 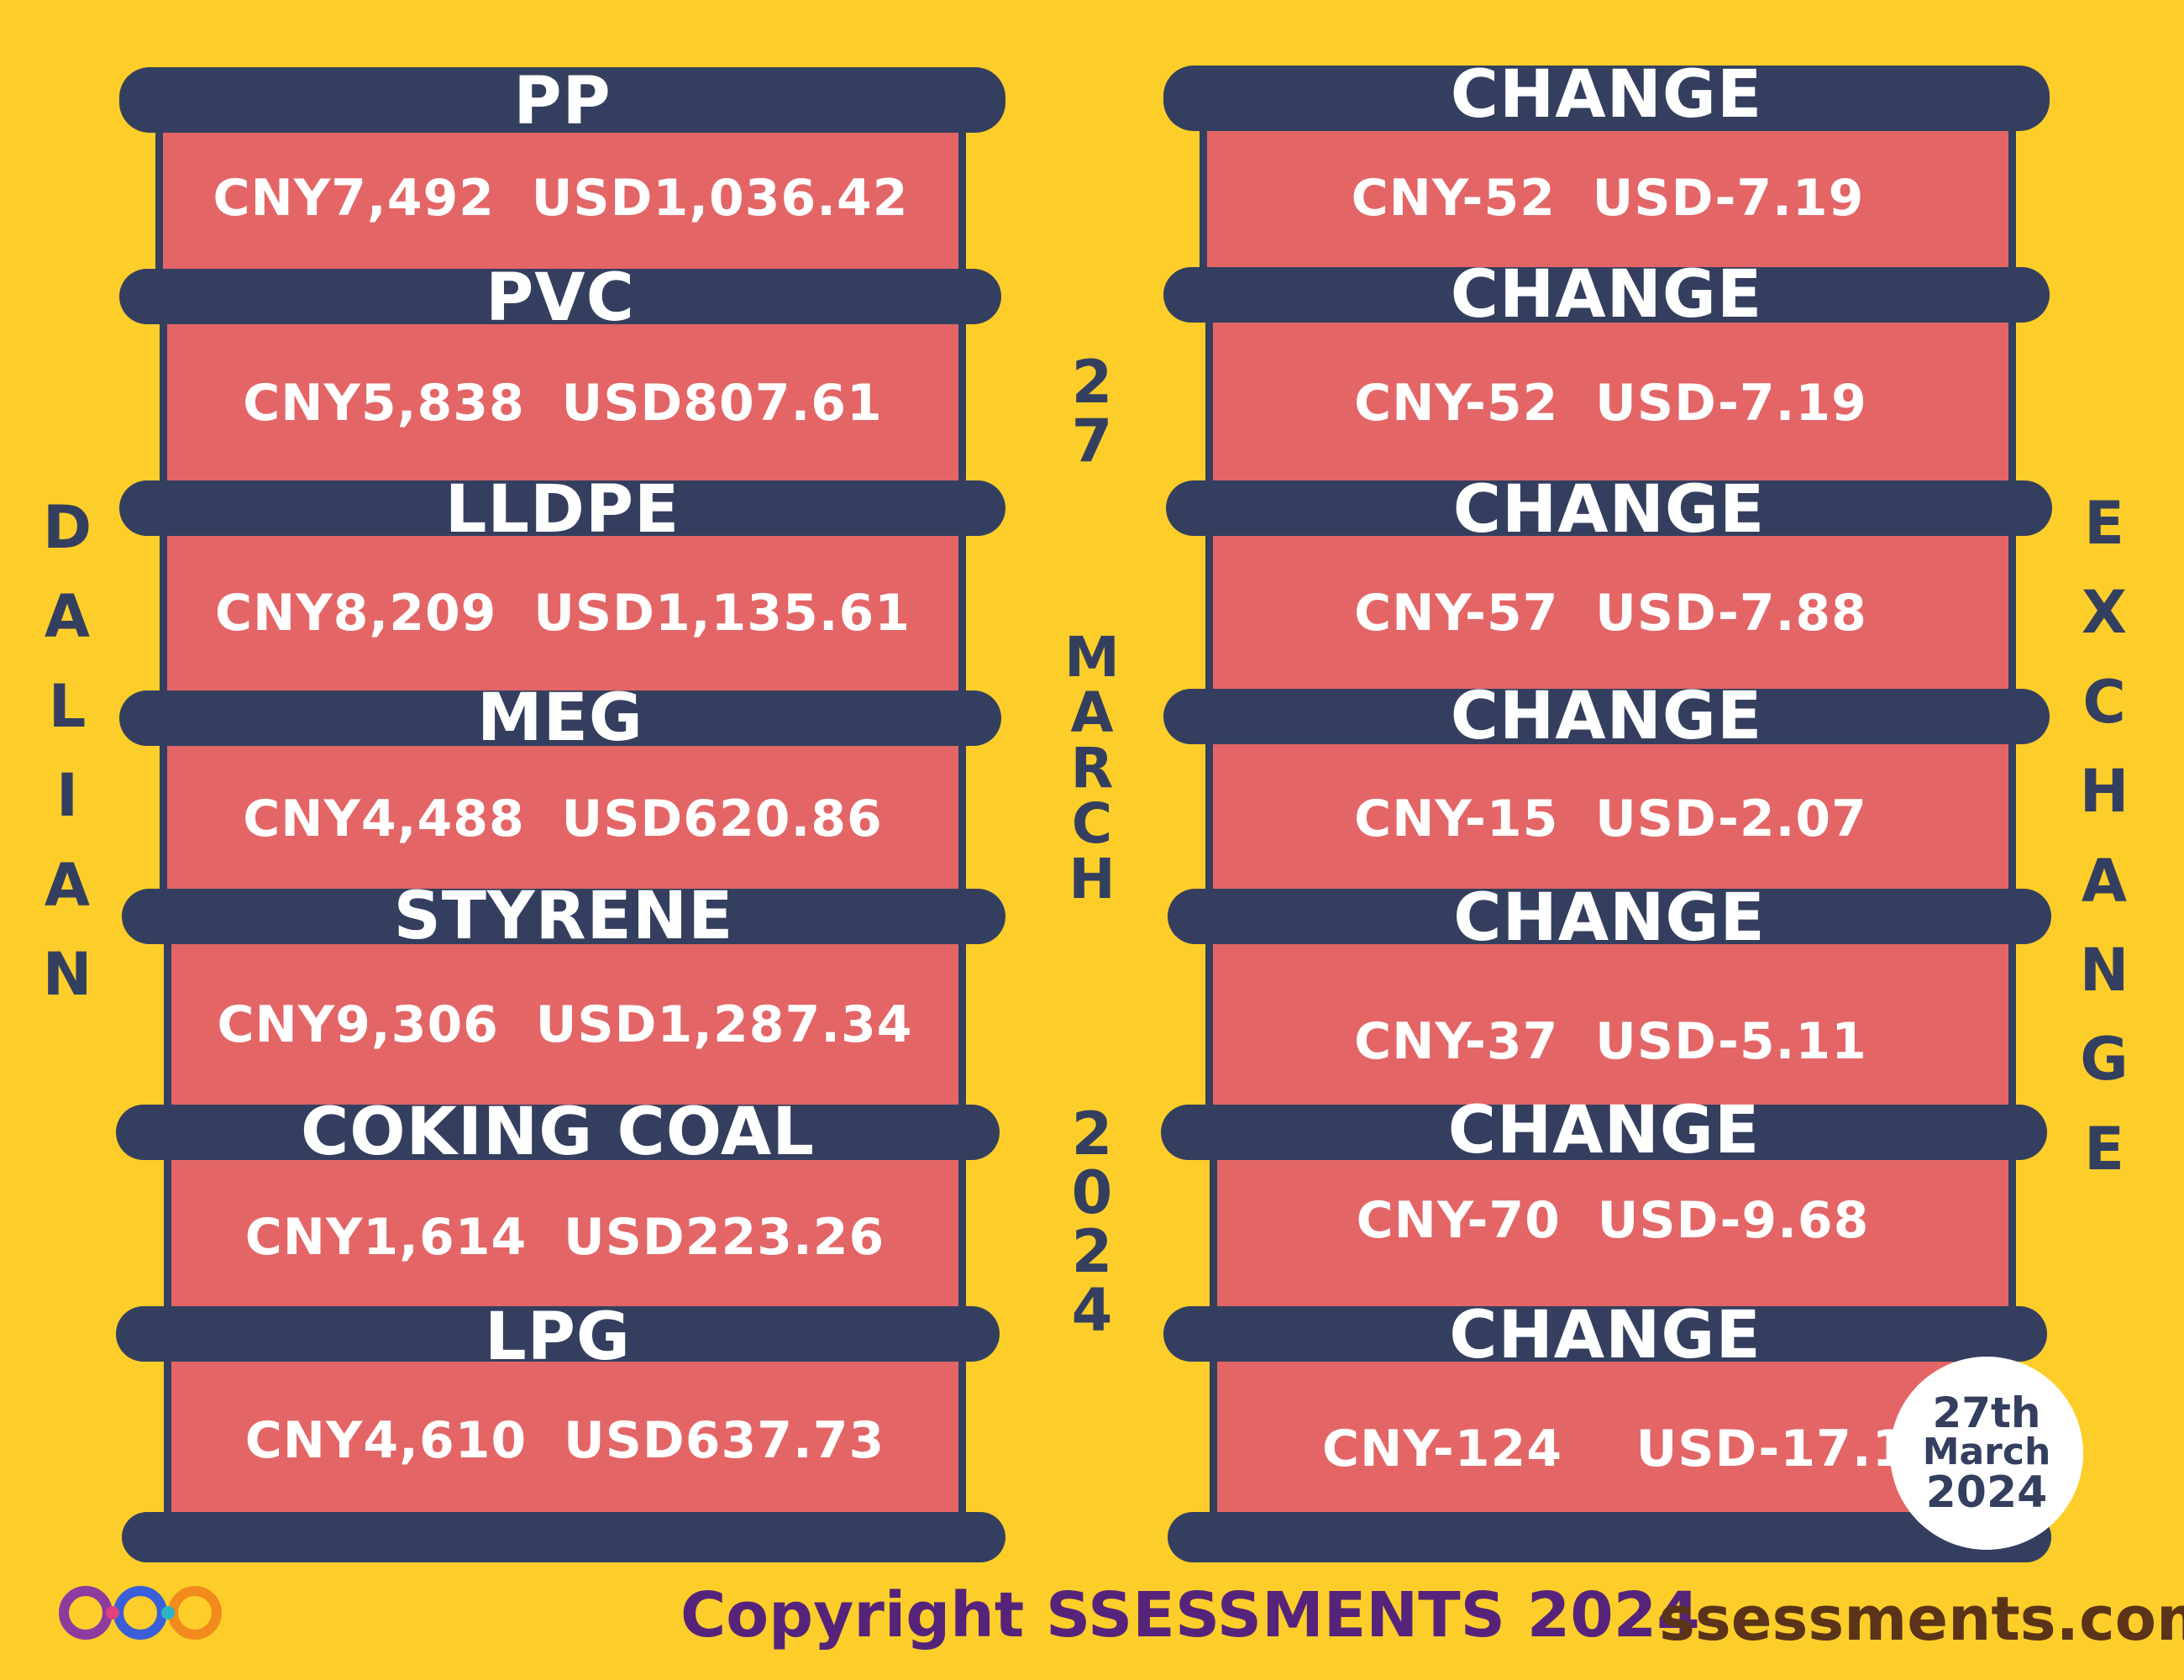 I want to click on price-panel-lpg: CNY4,610 USD637.73, so click(x=565, y=1441).